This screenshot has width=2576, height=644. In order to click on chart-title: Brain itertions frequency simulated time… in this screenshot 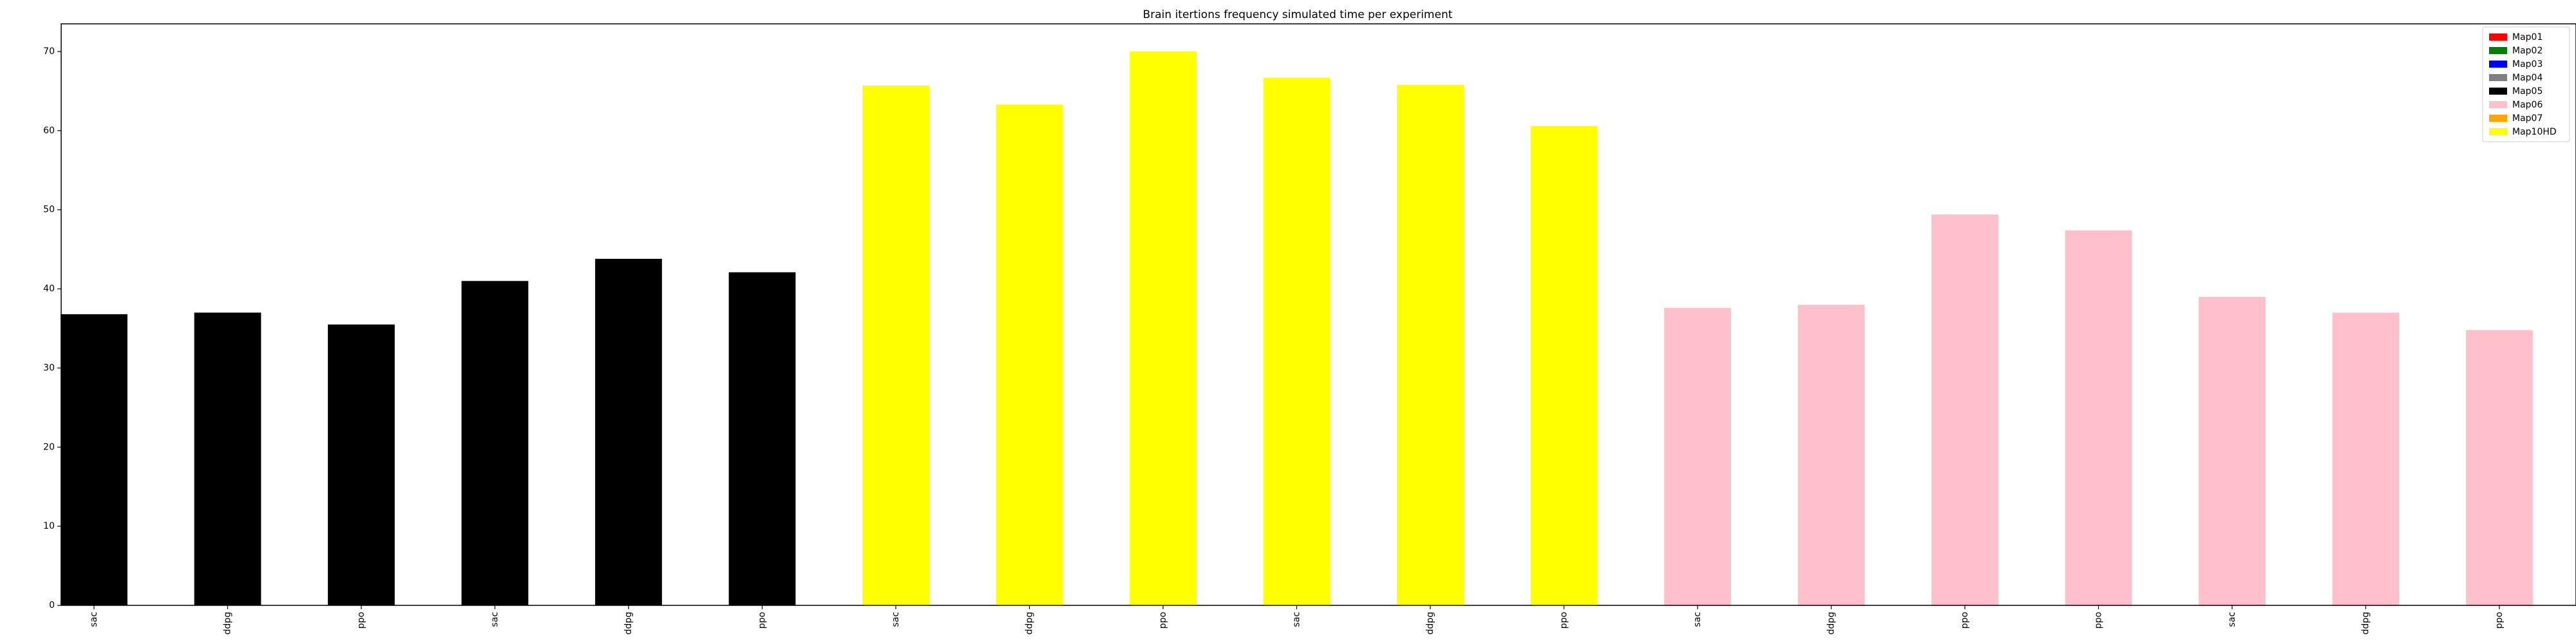, I will do `click(1298, 14)`.